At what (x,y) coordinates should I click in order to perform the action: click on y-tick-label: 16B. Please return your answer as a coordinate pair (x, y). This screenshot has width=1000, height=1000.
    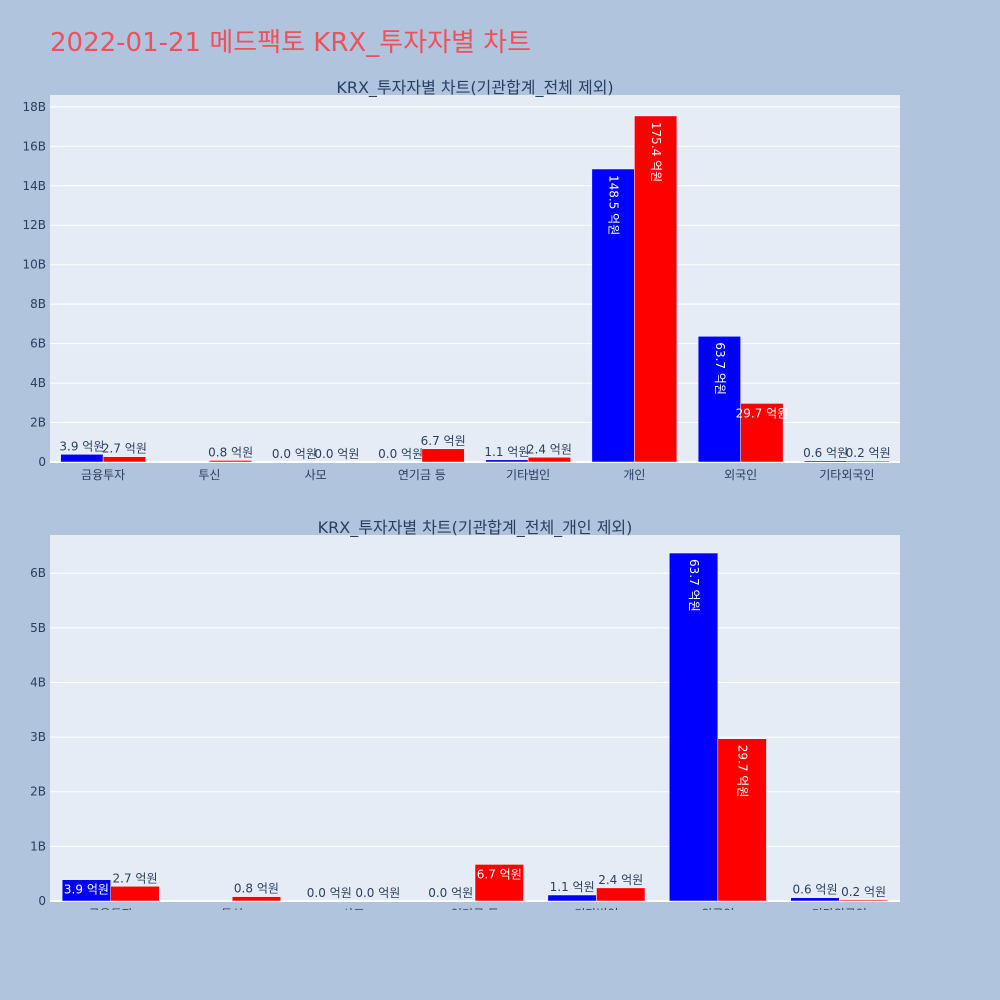
    Looking at the image, I should click on (34, 146).